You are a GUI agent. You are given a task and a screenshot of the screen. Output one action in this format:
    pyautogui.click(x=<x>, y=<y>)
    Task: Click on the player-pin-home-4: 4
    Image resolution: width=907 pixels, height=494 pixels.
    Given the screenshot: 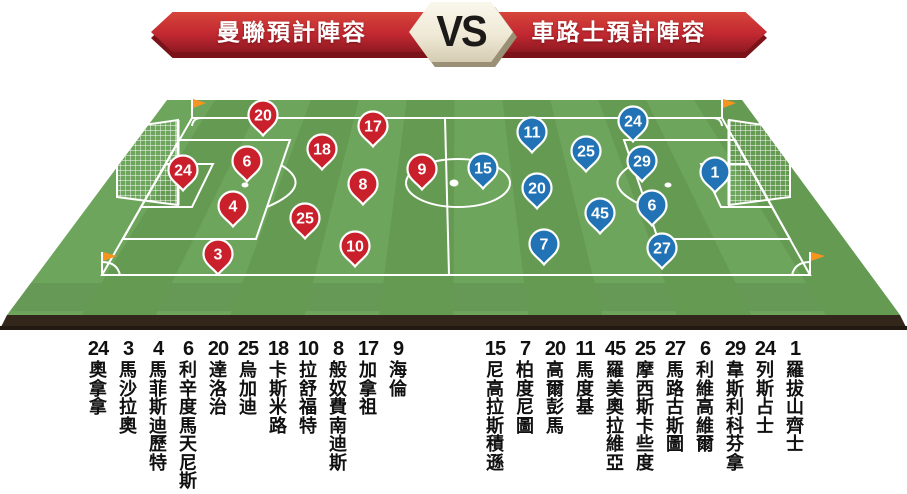 What is the action you would take?
    pyautogui.click(x=233, y=209)
    